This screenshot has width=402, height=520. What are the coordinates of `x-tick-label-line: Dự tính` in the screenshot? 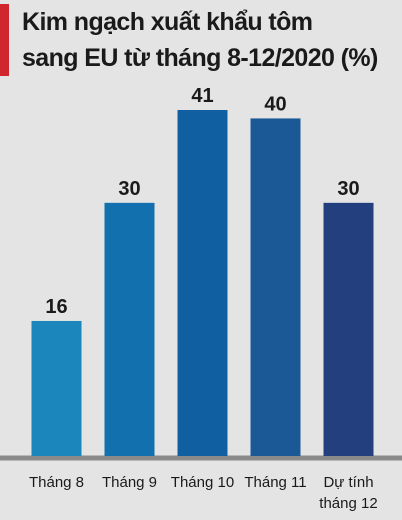 It's located at (348, 482).